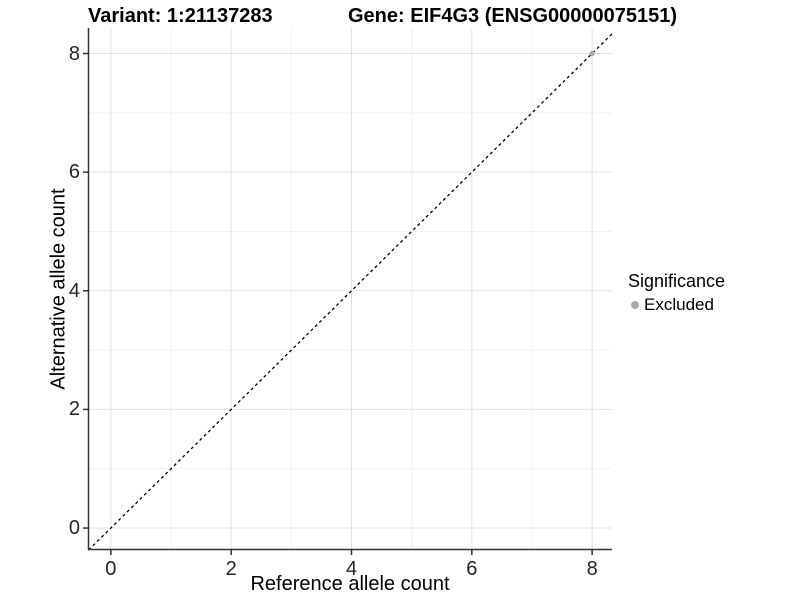 This screenshot has height=600, width=800. I want to click on legend-item-label: Excluded, so click(679, 304).